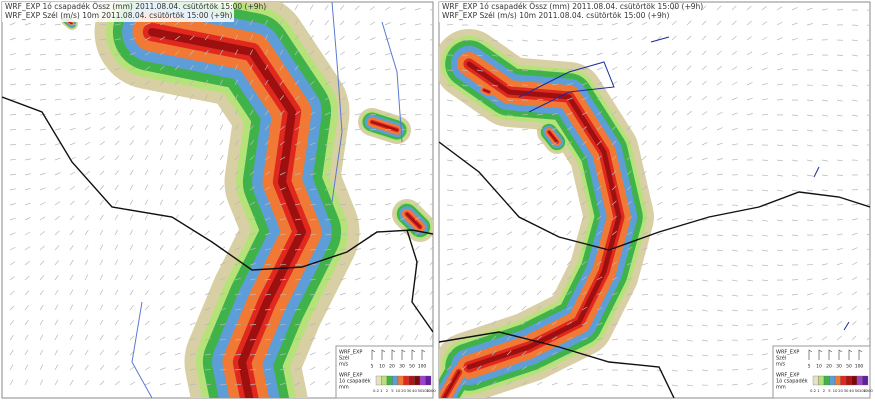 This screenshot has height=404, width=875. What do you see at coordinates (426, 390) in the screenshot?
I see `precip-tick: 100` at bounding box center [426, 390].